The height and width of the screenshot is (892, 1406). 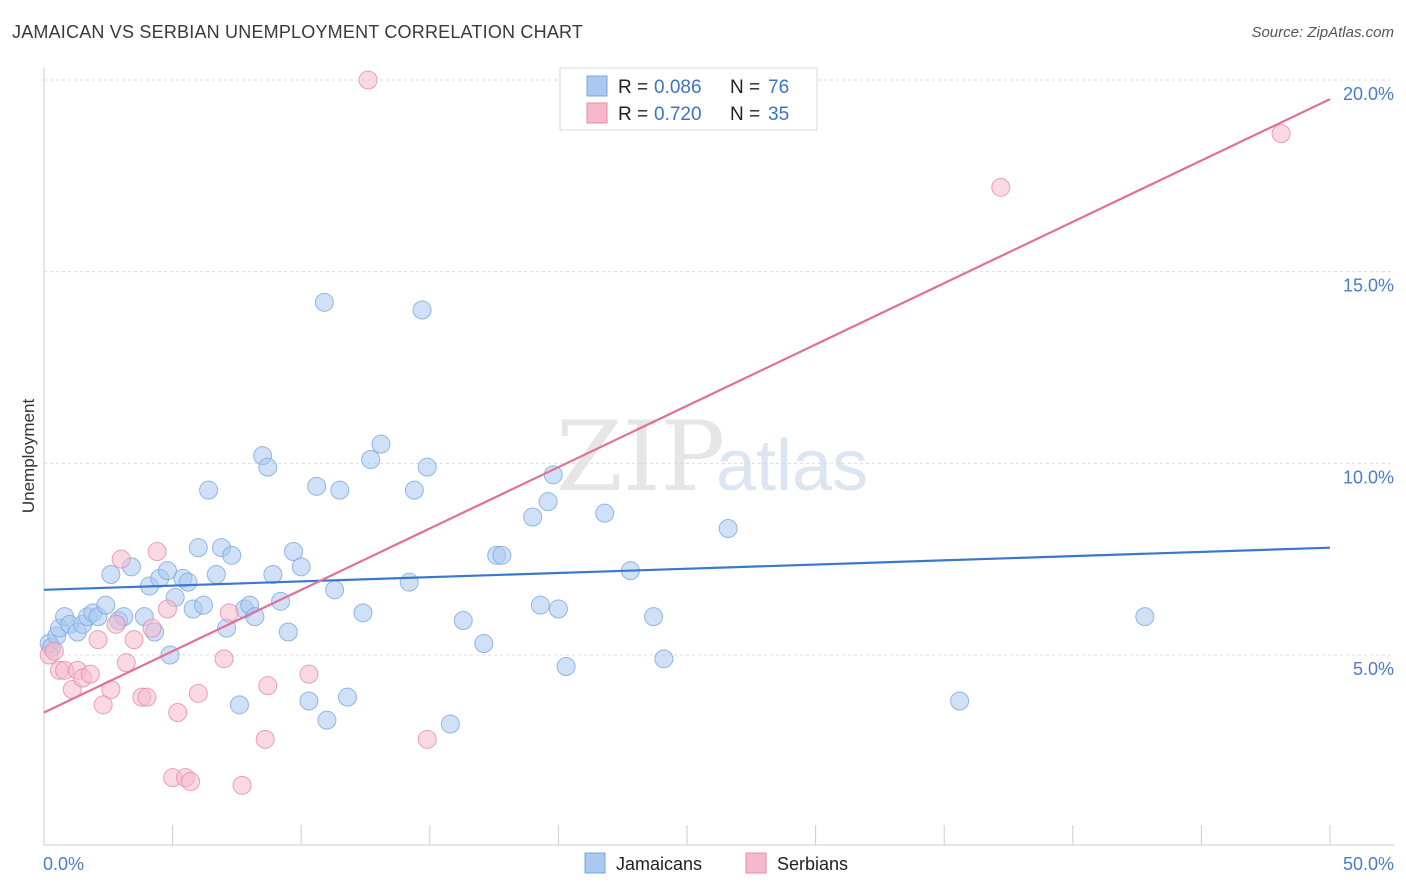 I want to click on legend-swatch-jamaicans, so click(x=597, y=86).